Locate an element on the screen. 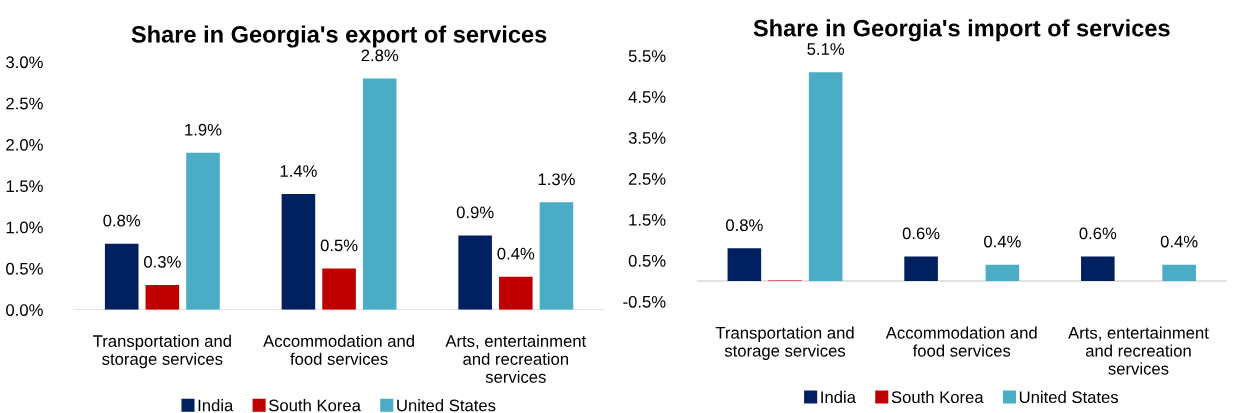  y-tick-label: 3.0% is located at coordinates (24, 62).